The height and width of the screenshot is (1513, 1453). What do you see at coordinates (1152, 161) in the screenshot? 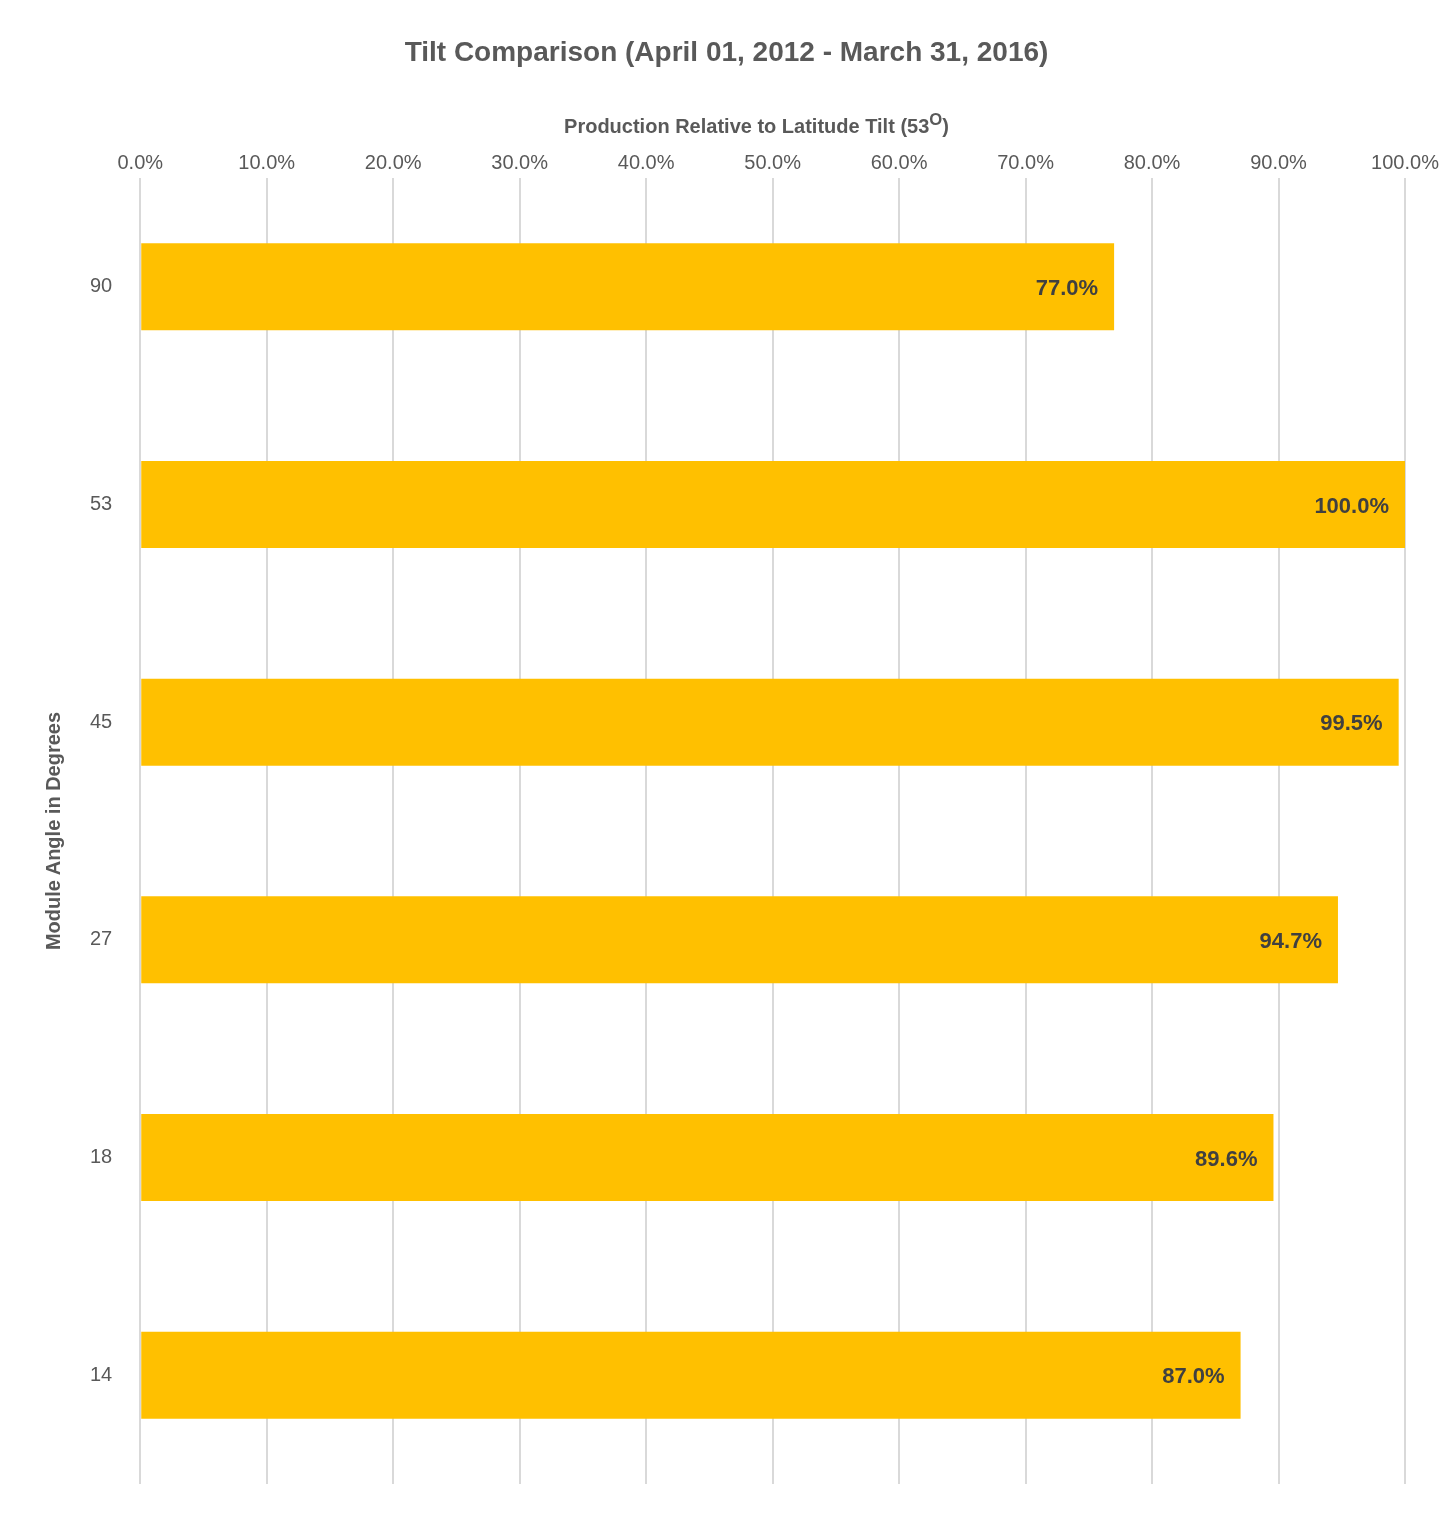
I see `x-tick-label: 80.0%` at bounding box center [1152, 161].